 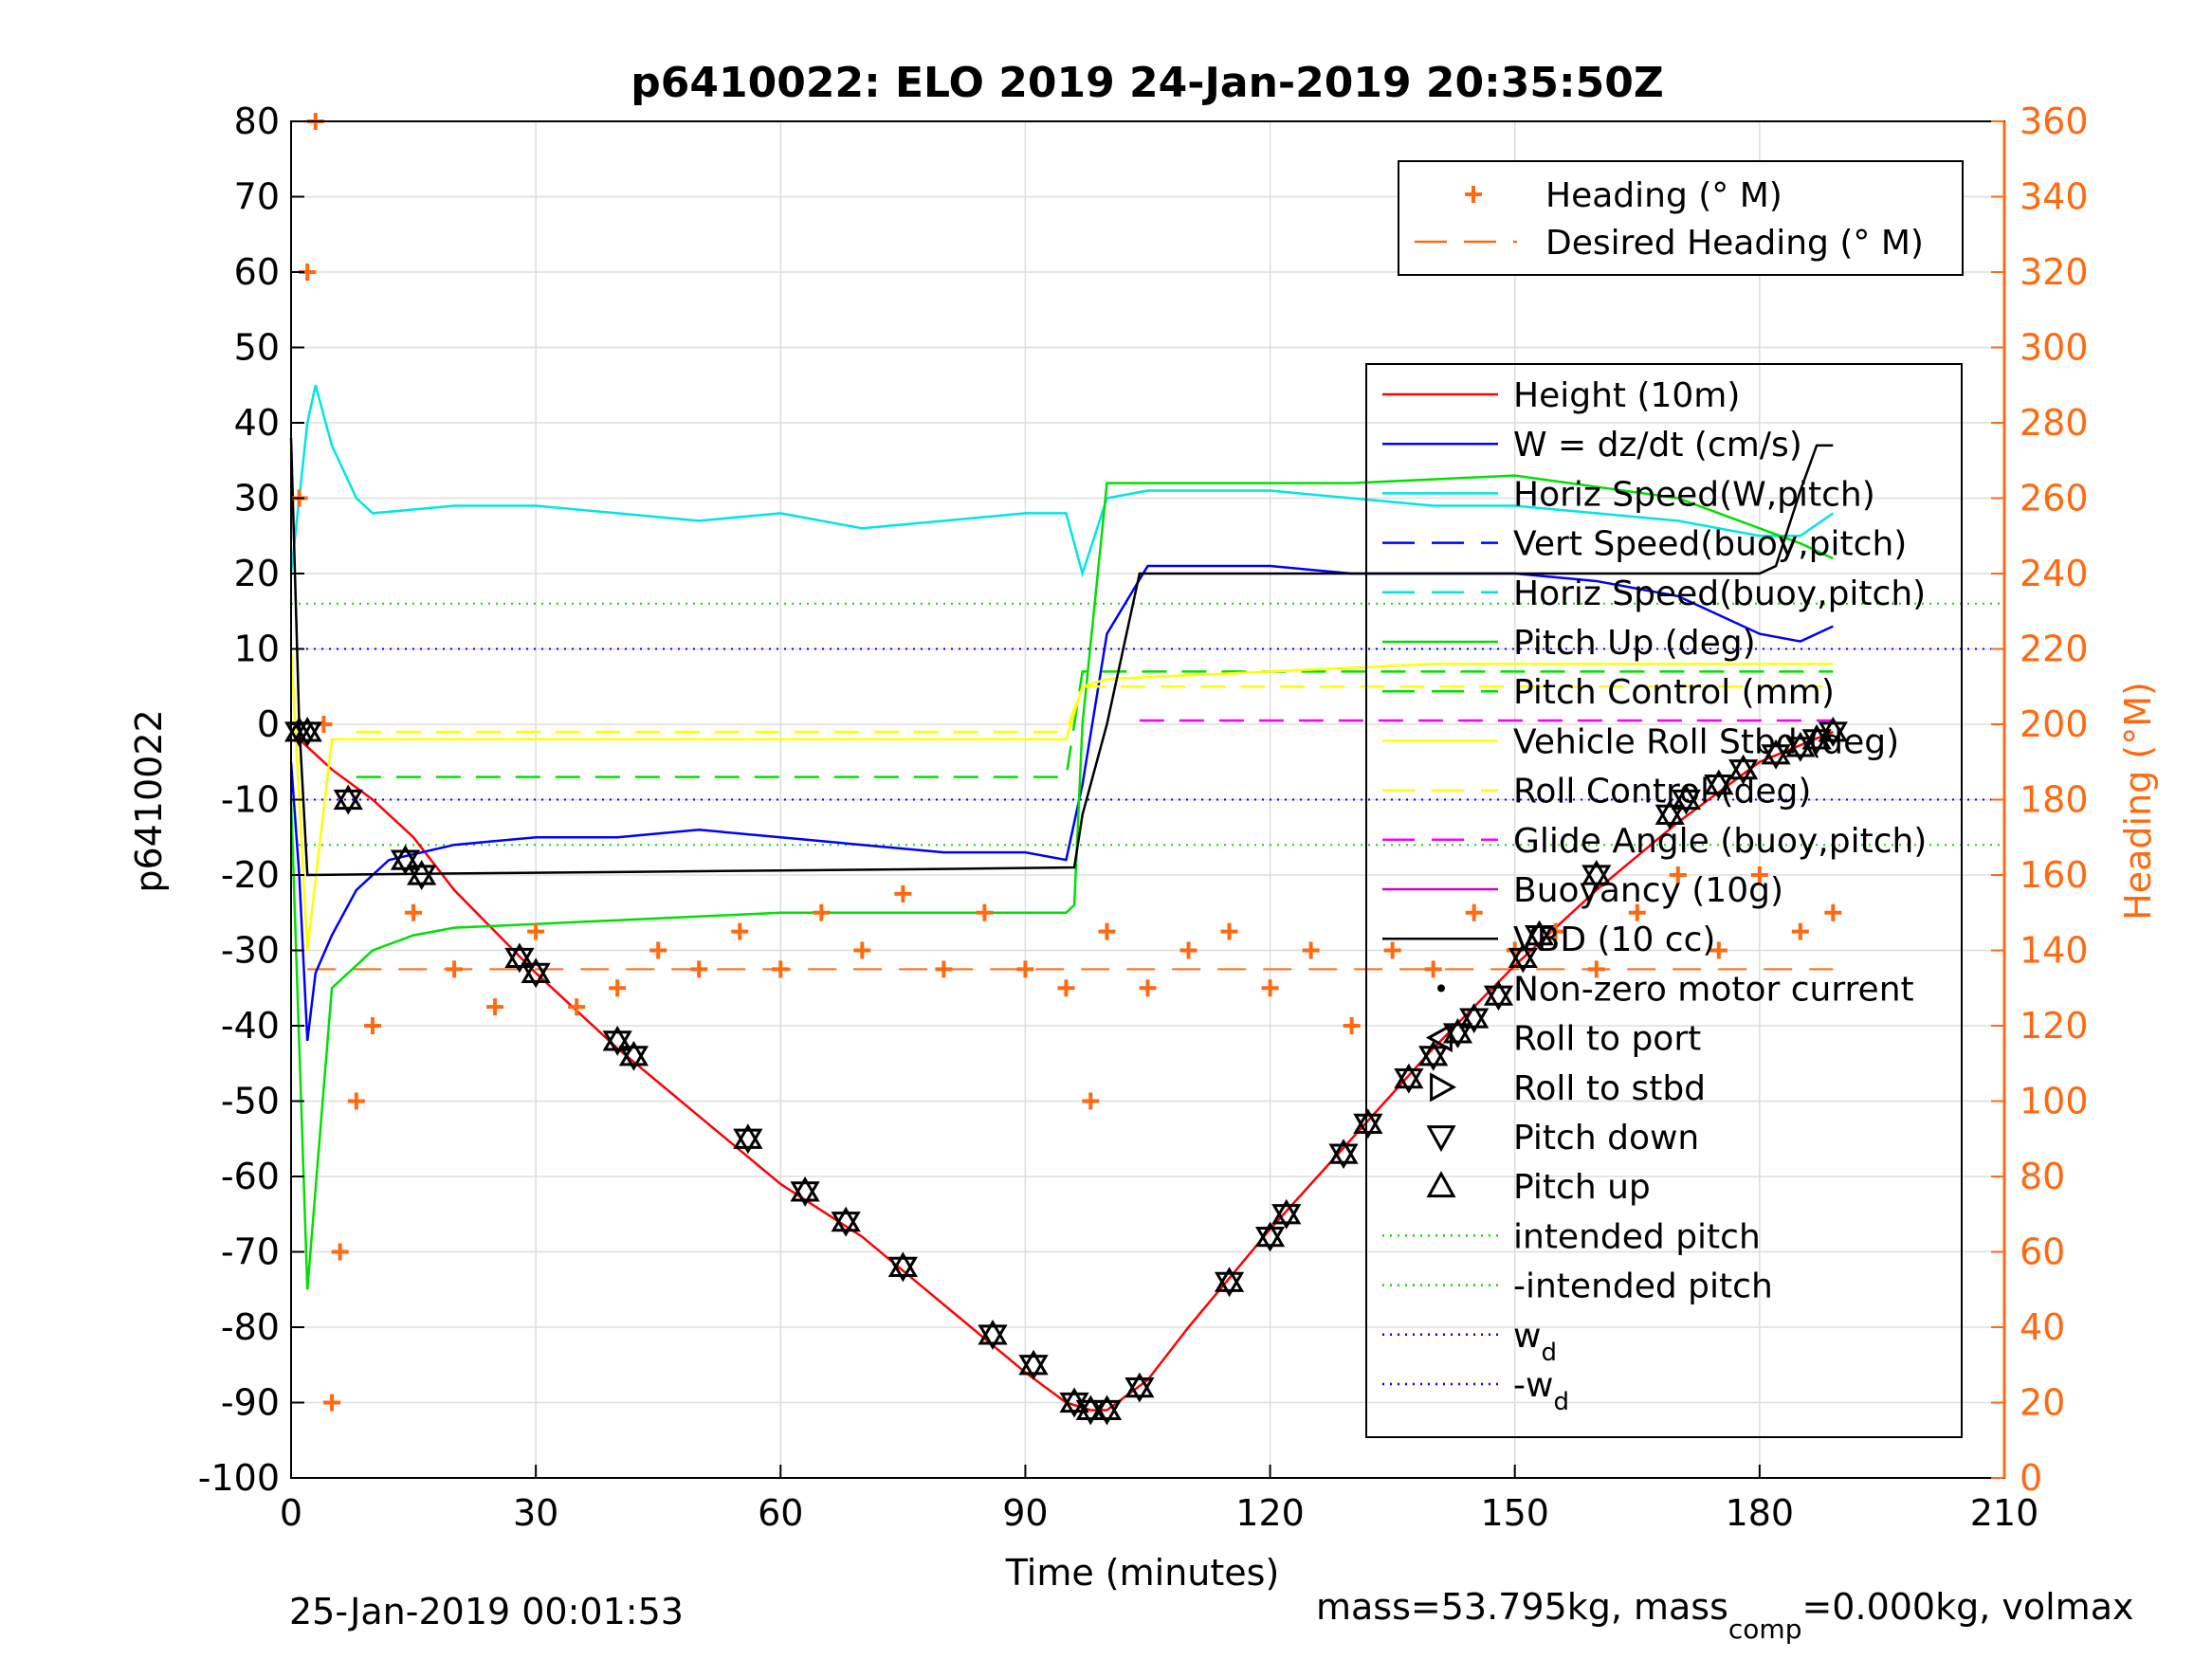 What do you see at coordinates (1710, 544) in the screenshot?
I see `legend-main-label-text: Vert Speed(buoy,pitch)` at bounding box center [1710, 544].